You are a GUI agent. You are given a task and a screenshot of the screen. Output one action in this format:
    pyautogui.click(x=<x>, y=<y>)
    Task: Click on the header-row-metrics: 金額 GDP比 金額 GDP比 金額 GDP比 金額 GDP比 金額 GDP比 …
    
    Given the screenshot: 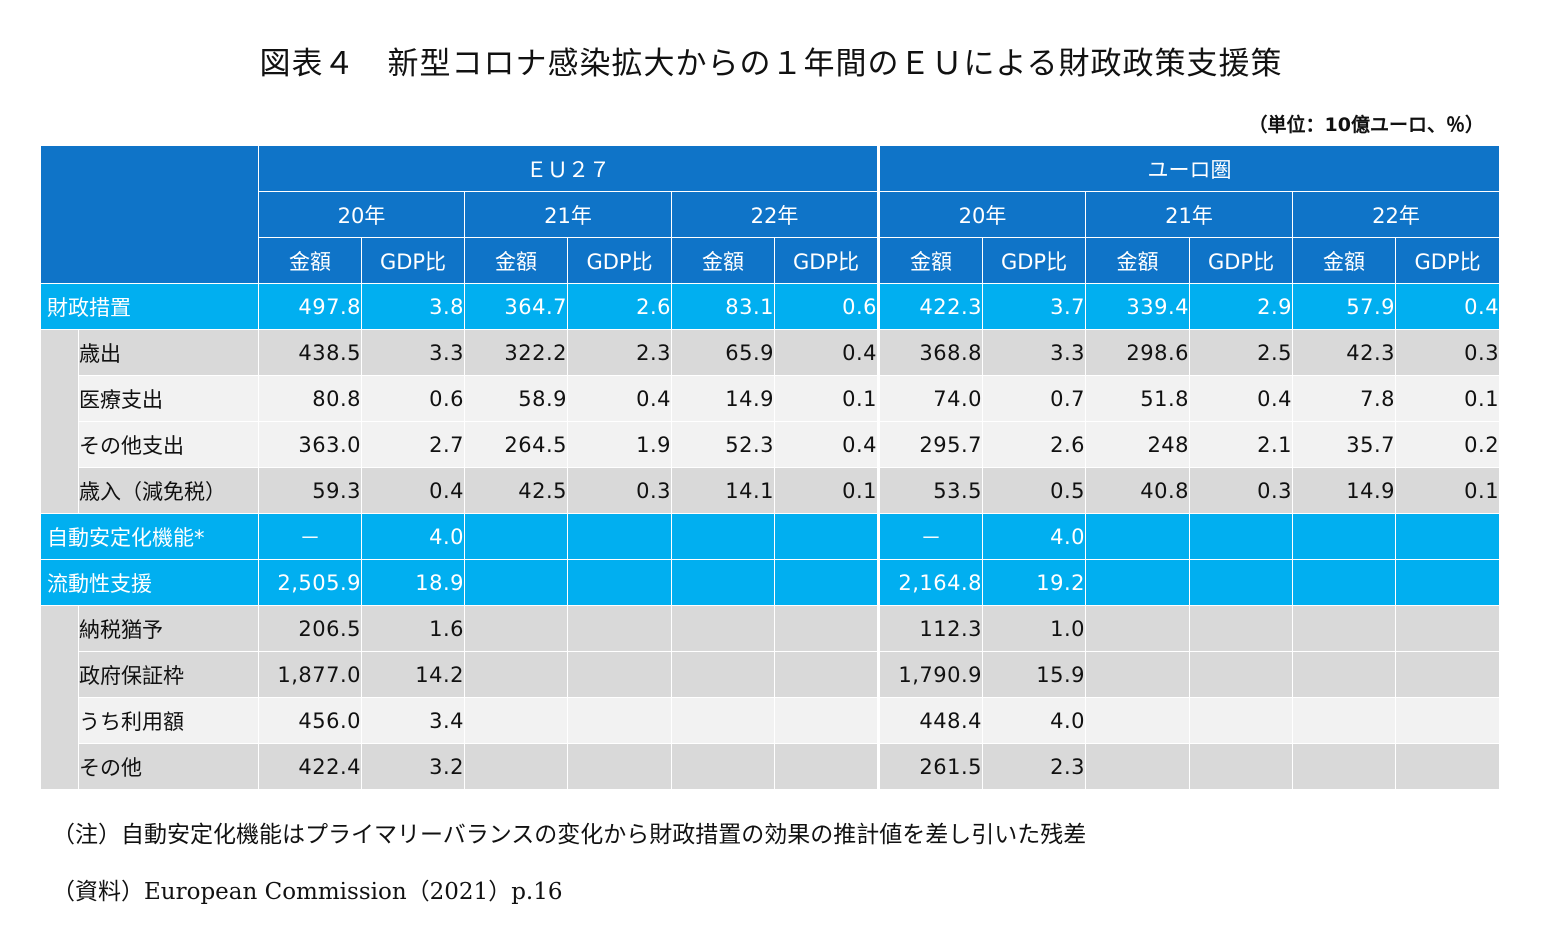 What is the action you would take?
    pyautogui.click(x=771, y=260)
    